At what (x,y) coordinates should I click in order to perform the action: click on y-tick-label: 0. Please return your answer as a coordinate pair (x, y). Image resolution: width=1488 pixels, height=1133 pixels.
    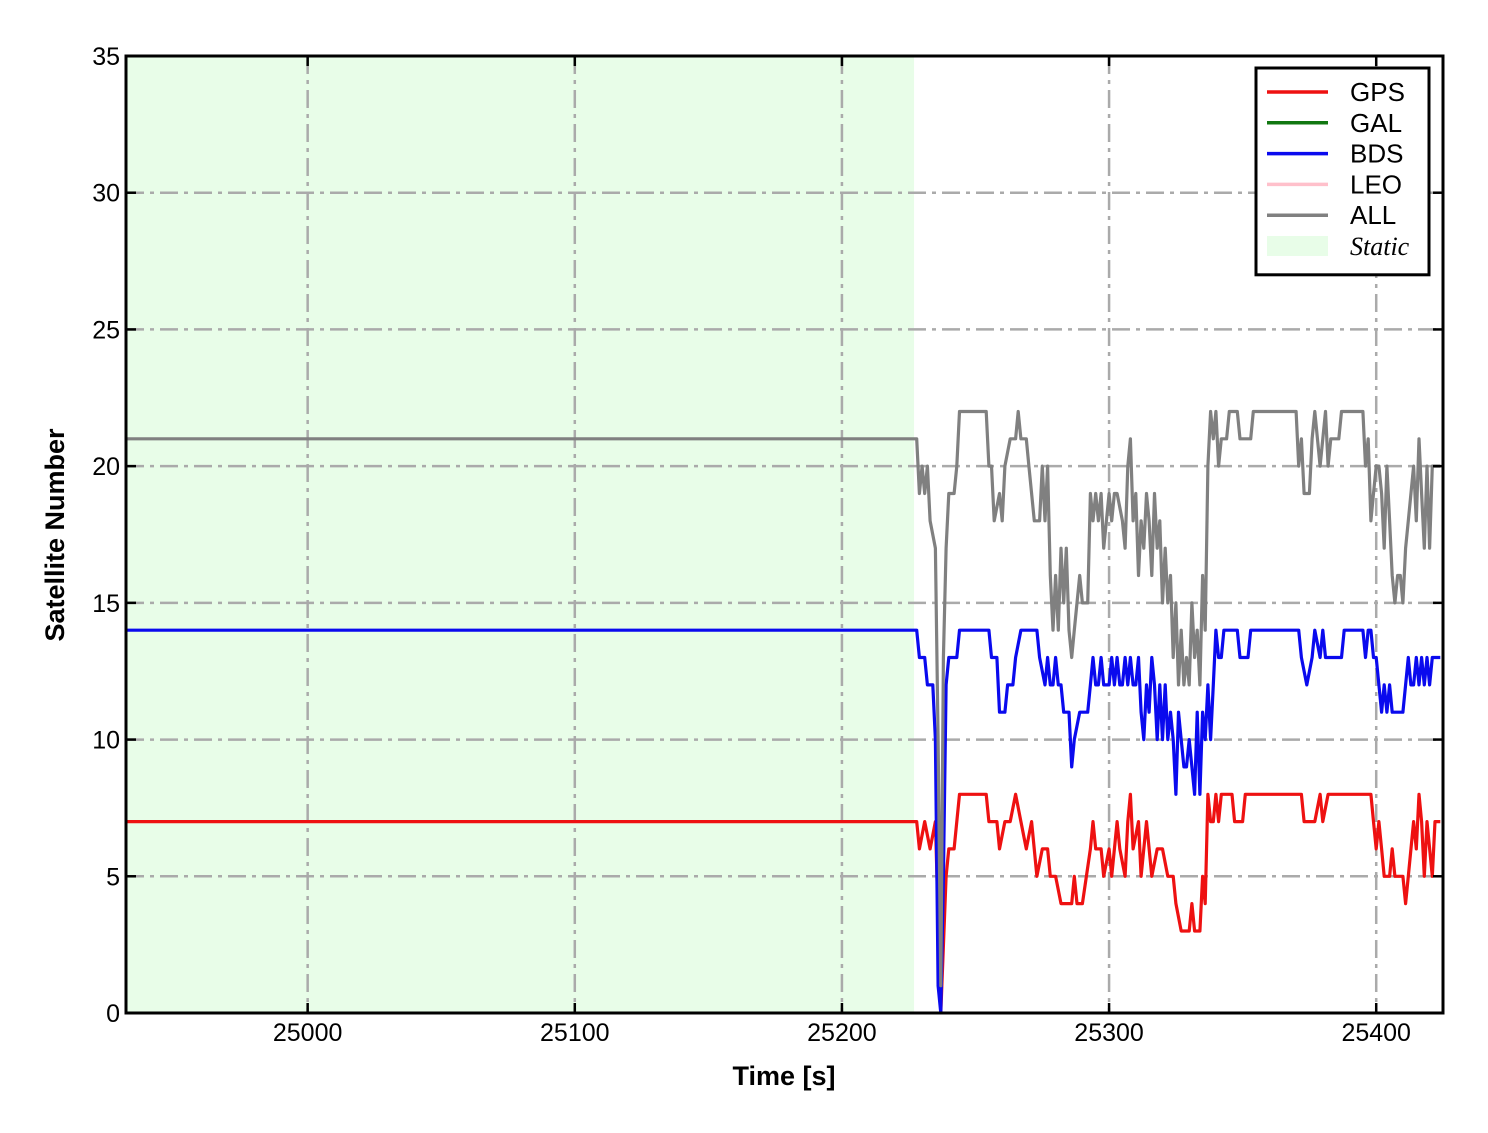
    Looking at the image, I should click on (113, 1014).